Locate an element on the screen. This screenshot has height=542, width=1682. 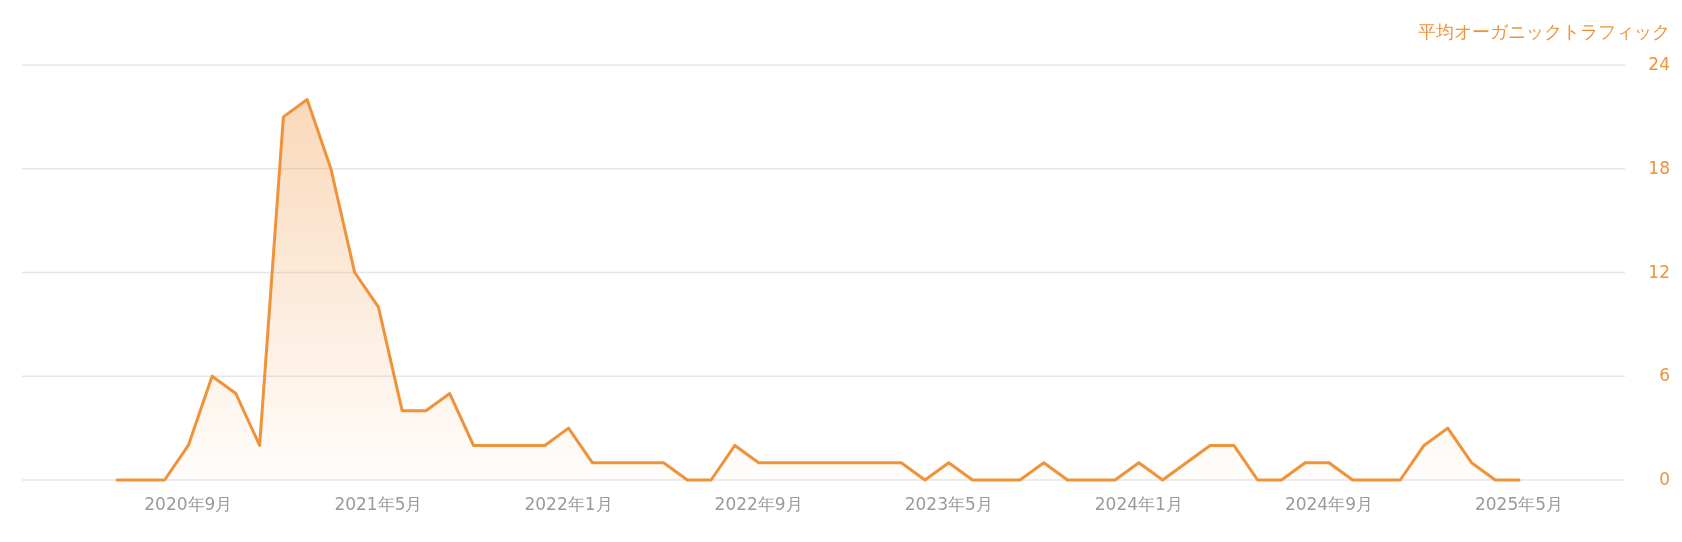
y-tick-label: 24 is located at coordinates (1659, 64).